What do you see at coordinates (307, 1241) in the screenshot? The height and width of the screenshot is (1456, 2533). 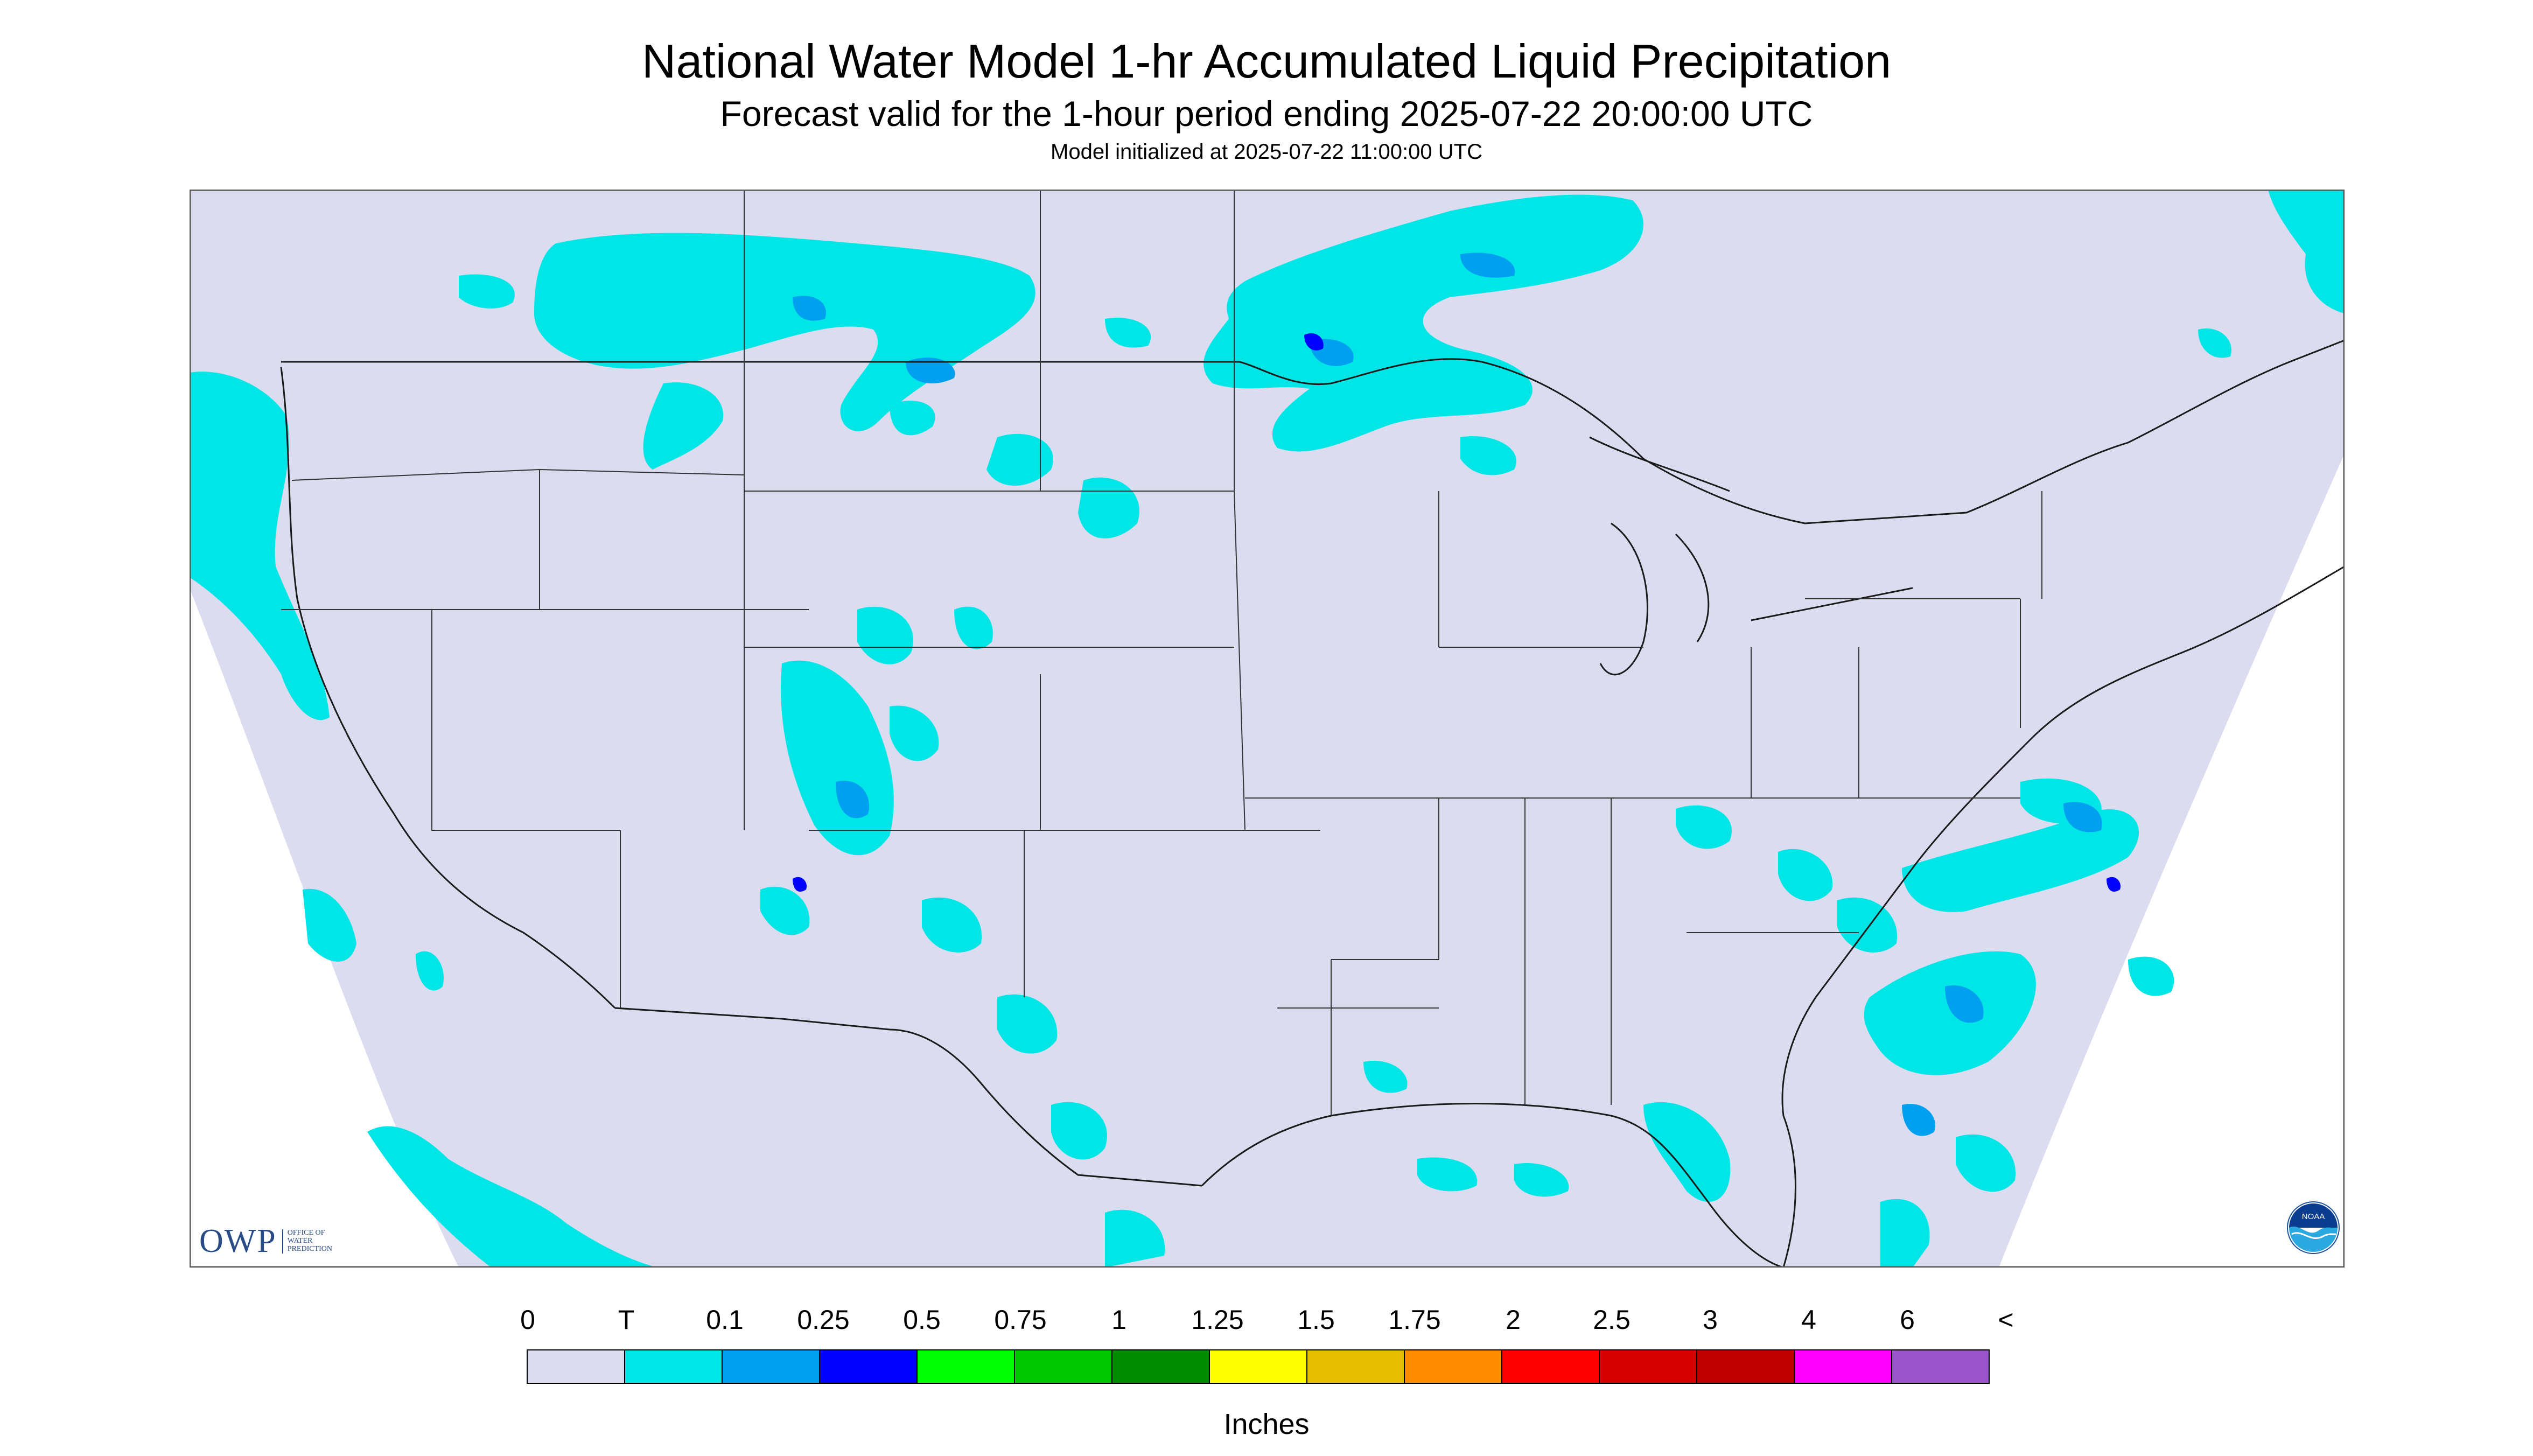 I see `owp-logo-subtext: OFFICE OF WATER PREDICTION` at bounding box center [307, 1241].